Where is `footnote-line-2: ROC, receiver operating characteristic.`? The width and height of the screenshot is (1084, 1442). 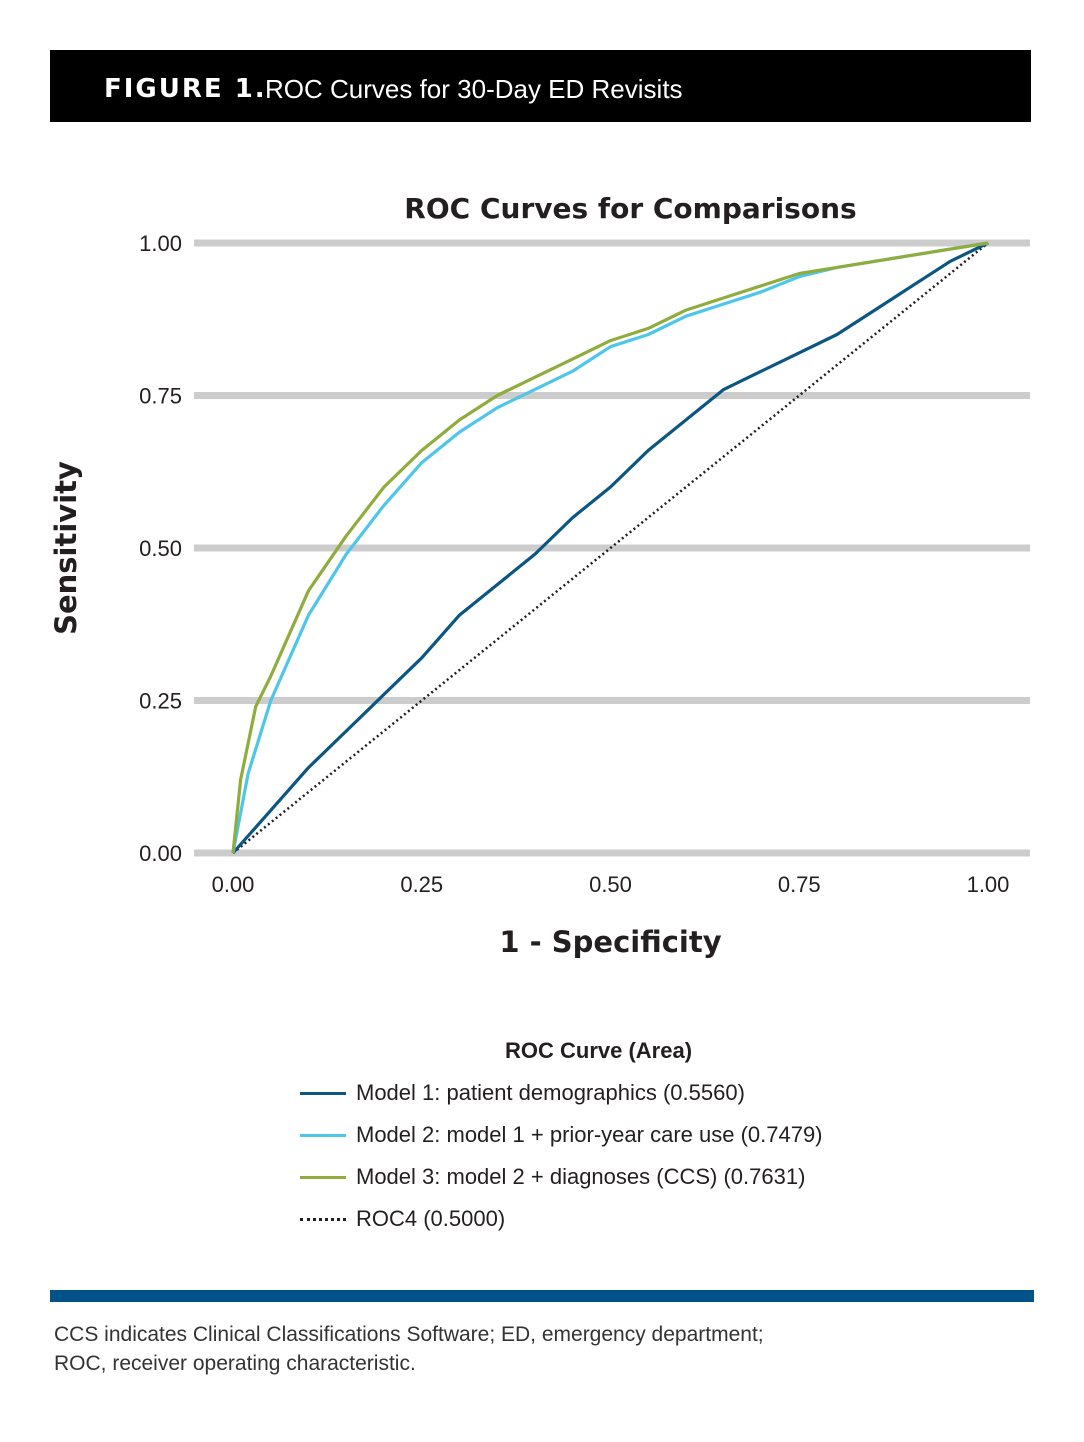 footnote-line-2: ROC, receiver operating characteristic. is located at coordinates (235, 1363).